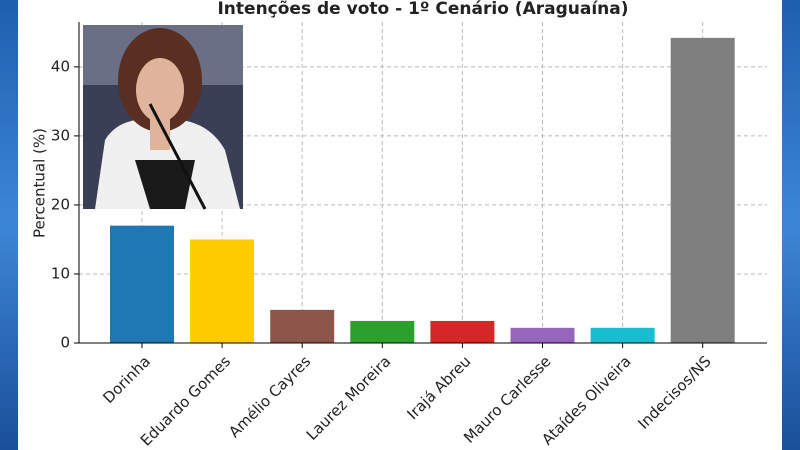 The width and height of the screenshot is (800, 450). I want to click on y-tick-label: 10, so click(60, 273).